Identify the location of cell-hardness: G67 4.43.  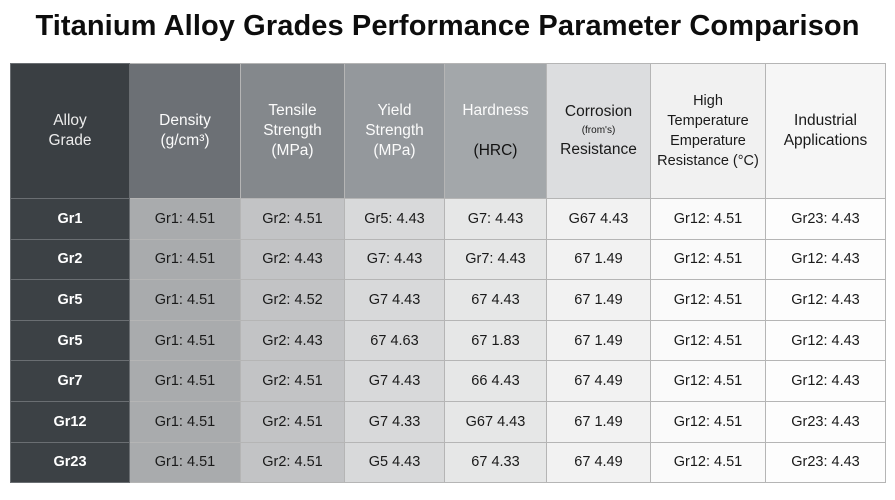
(495, 421).